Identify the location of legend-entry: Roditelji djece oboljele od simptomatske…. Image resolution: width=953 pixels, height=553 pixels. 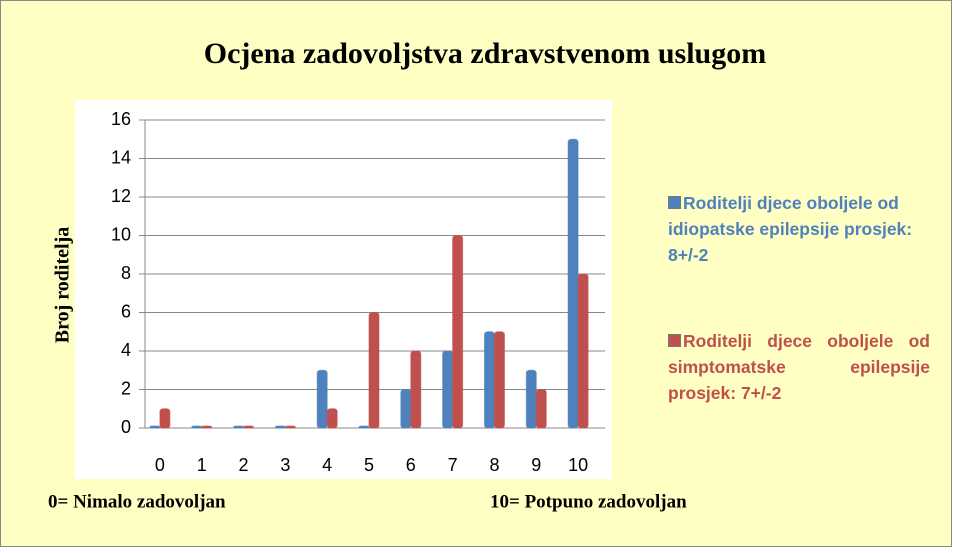
(799, 367).